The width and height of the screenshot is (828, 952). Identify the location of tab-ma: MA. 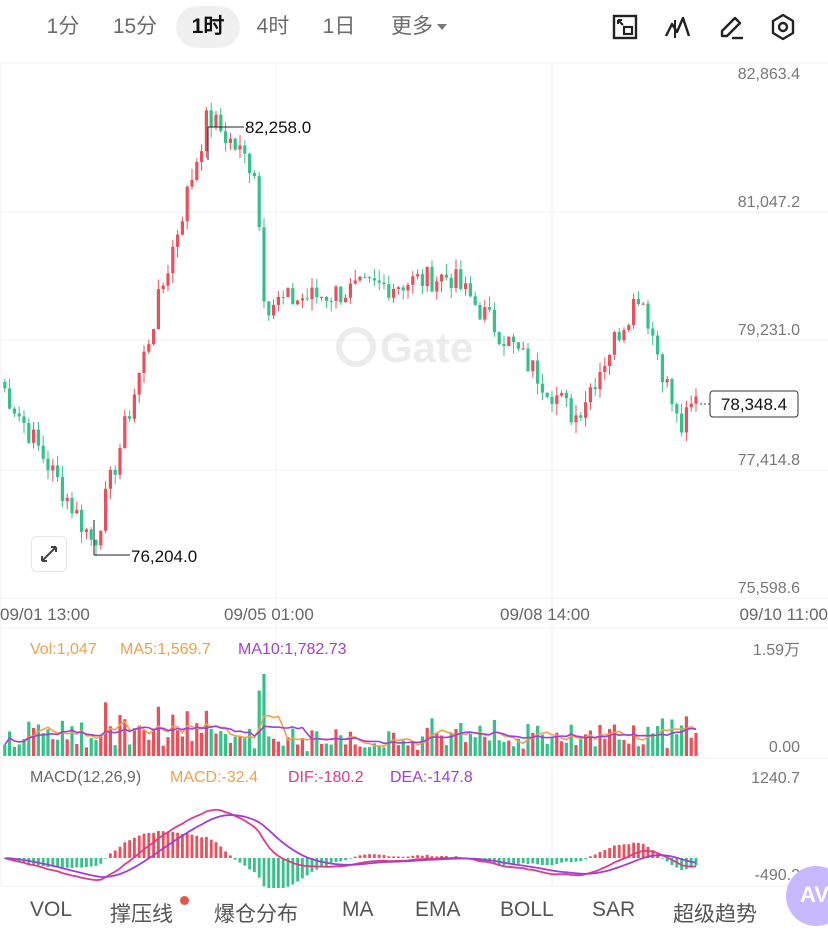
(358, 909).